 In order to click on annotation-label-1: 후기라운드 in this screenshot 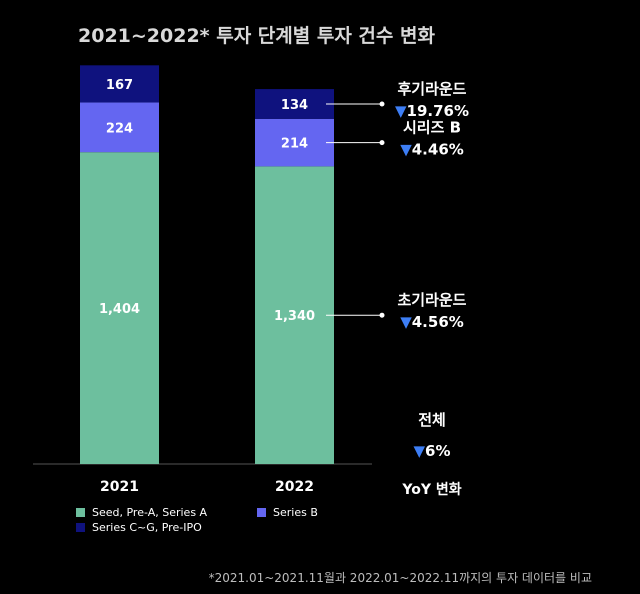, I will do `click(431, 89)`.